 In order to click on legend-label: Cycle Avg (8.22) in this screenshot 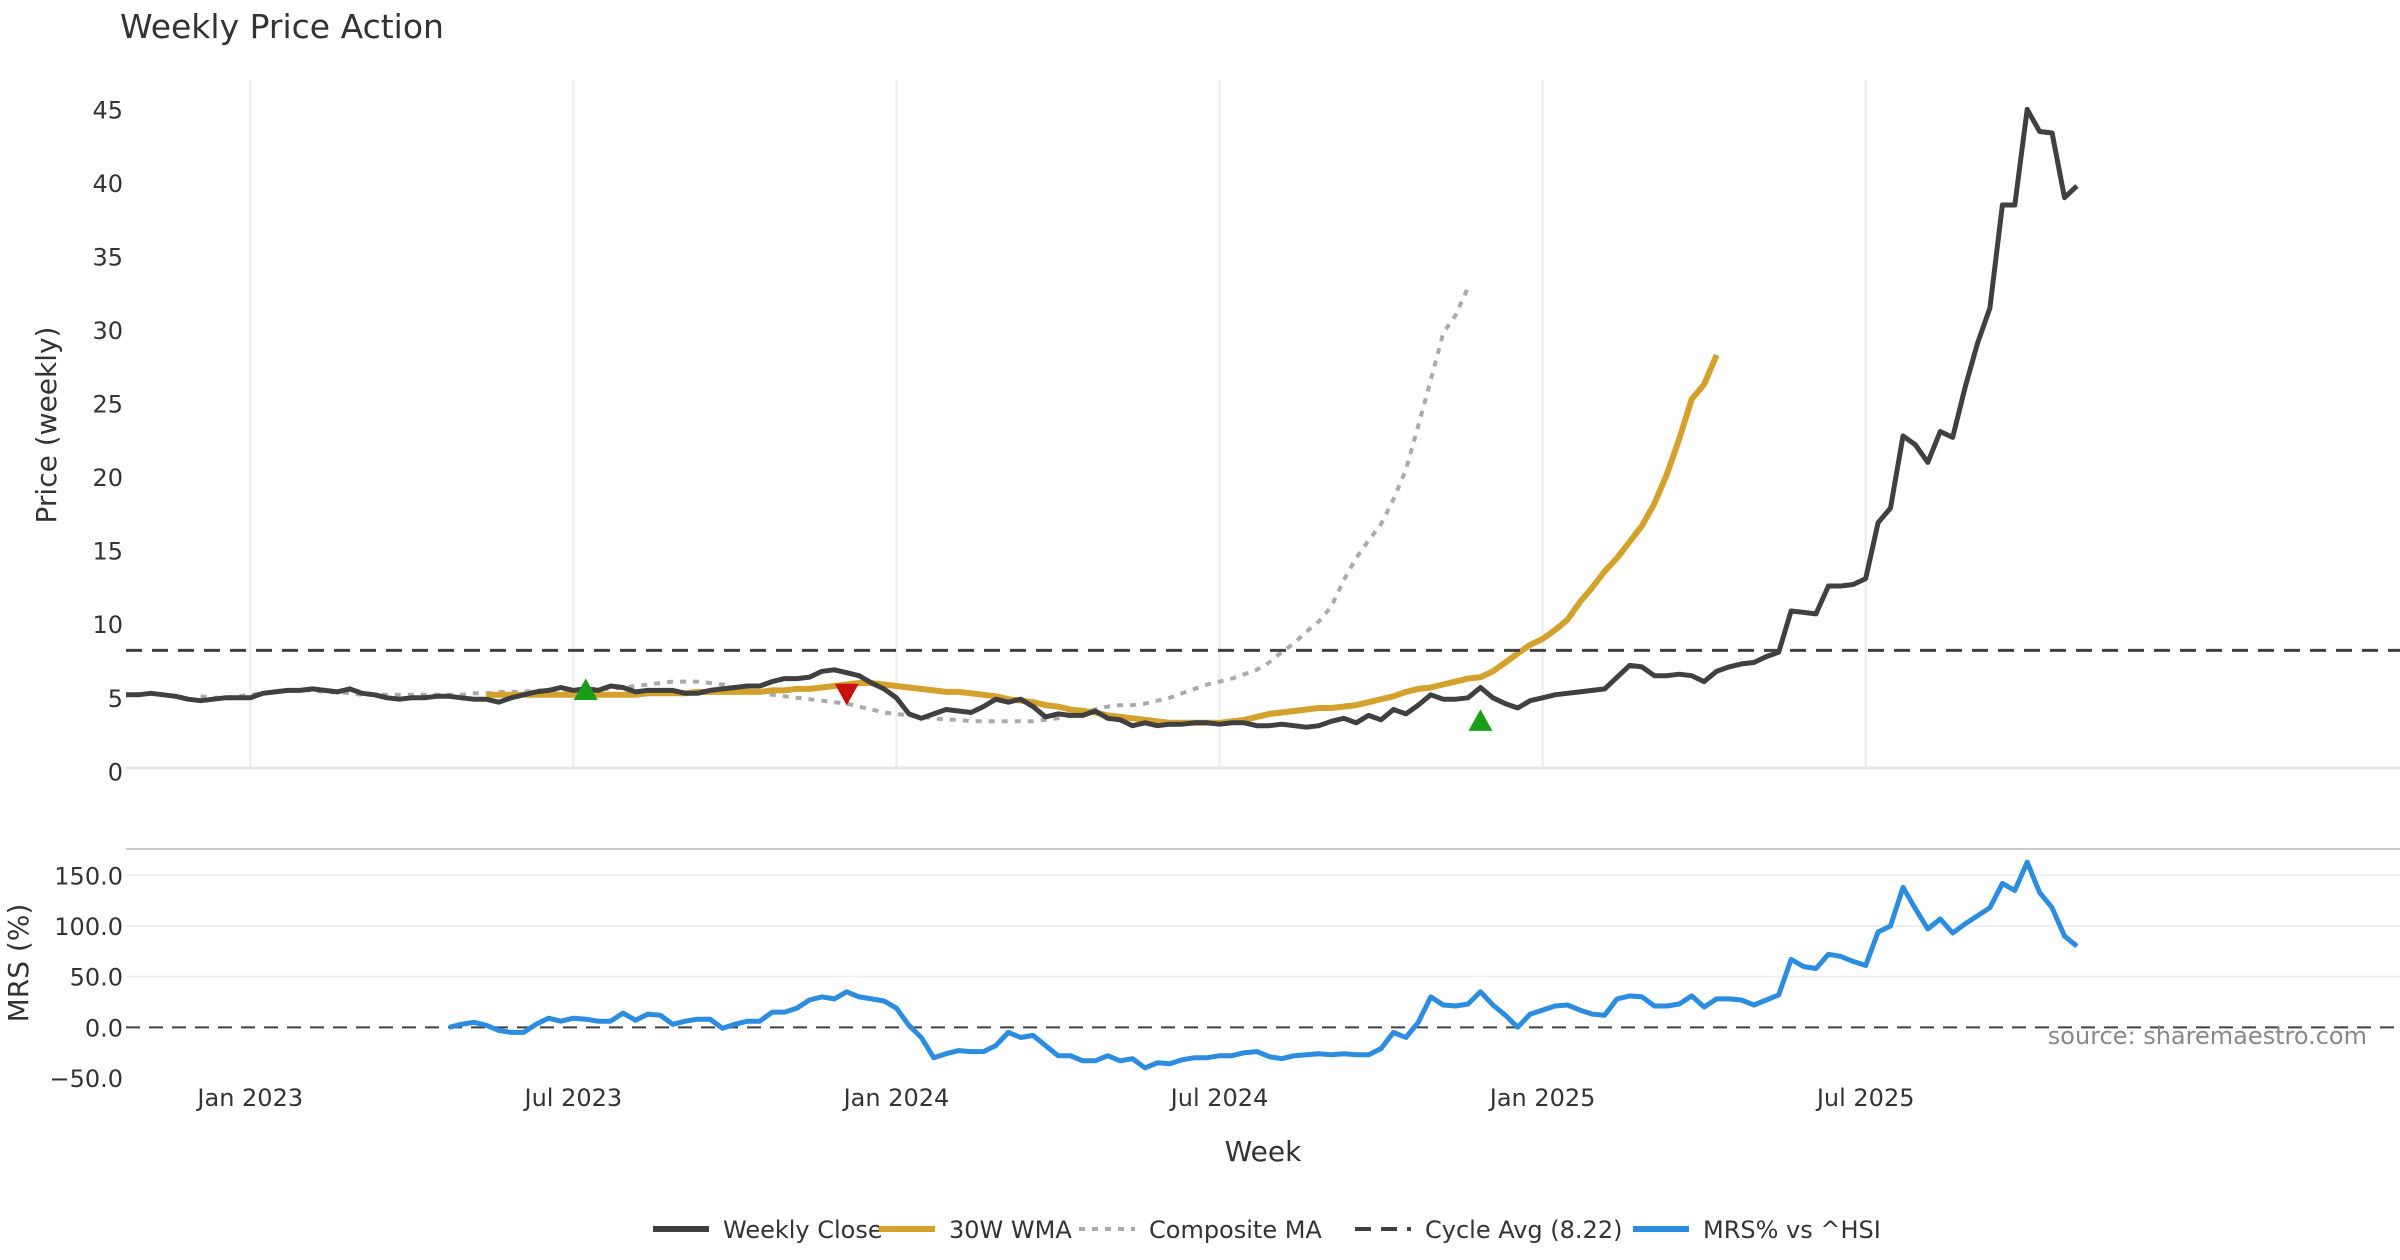, I will do `click(1523, 1230)`.